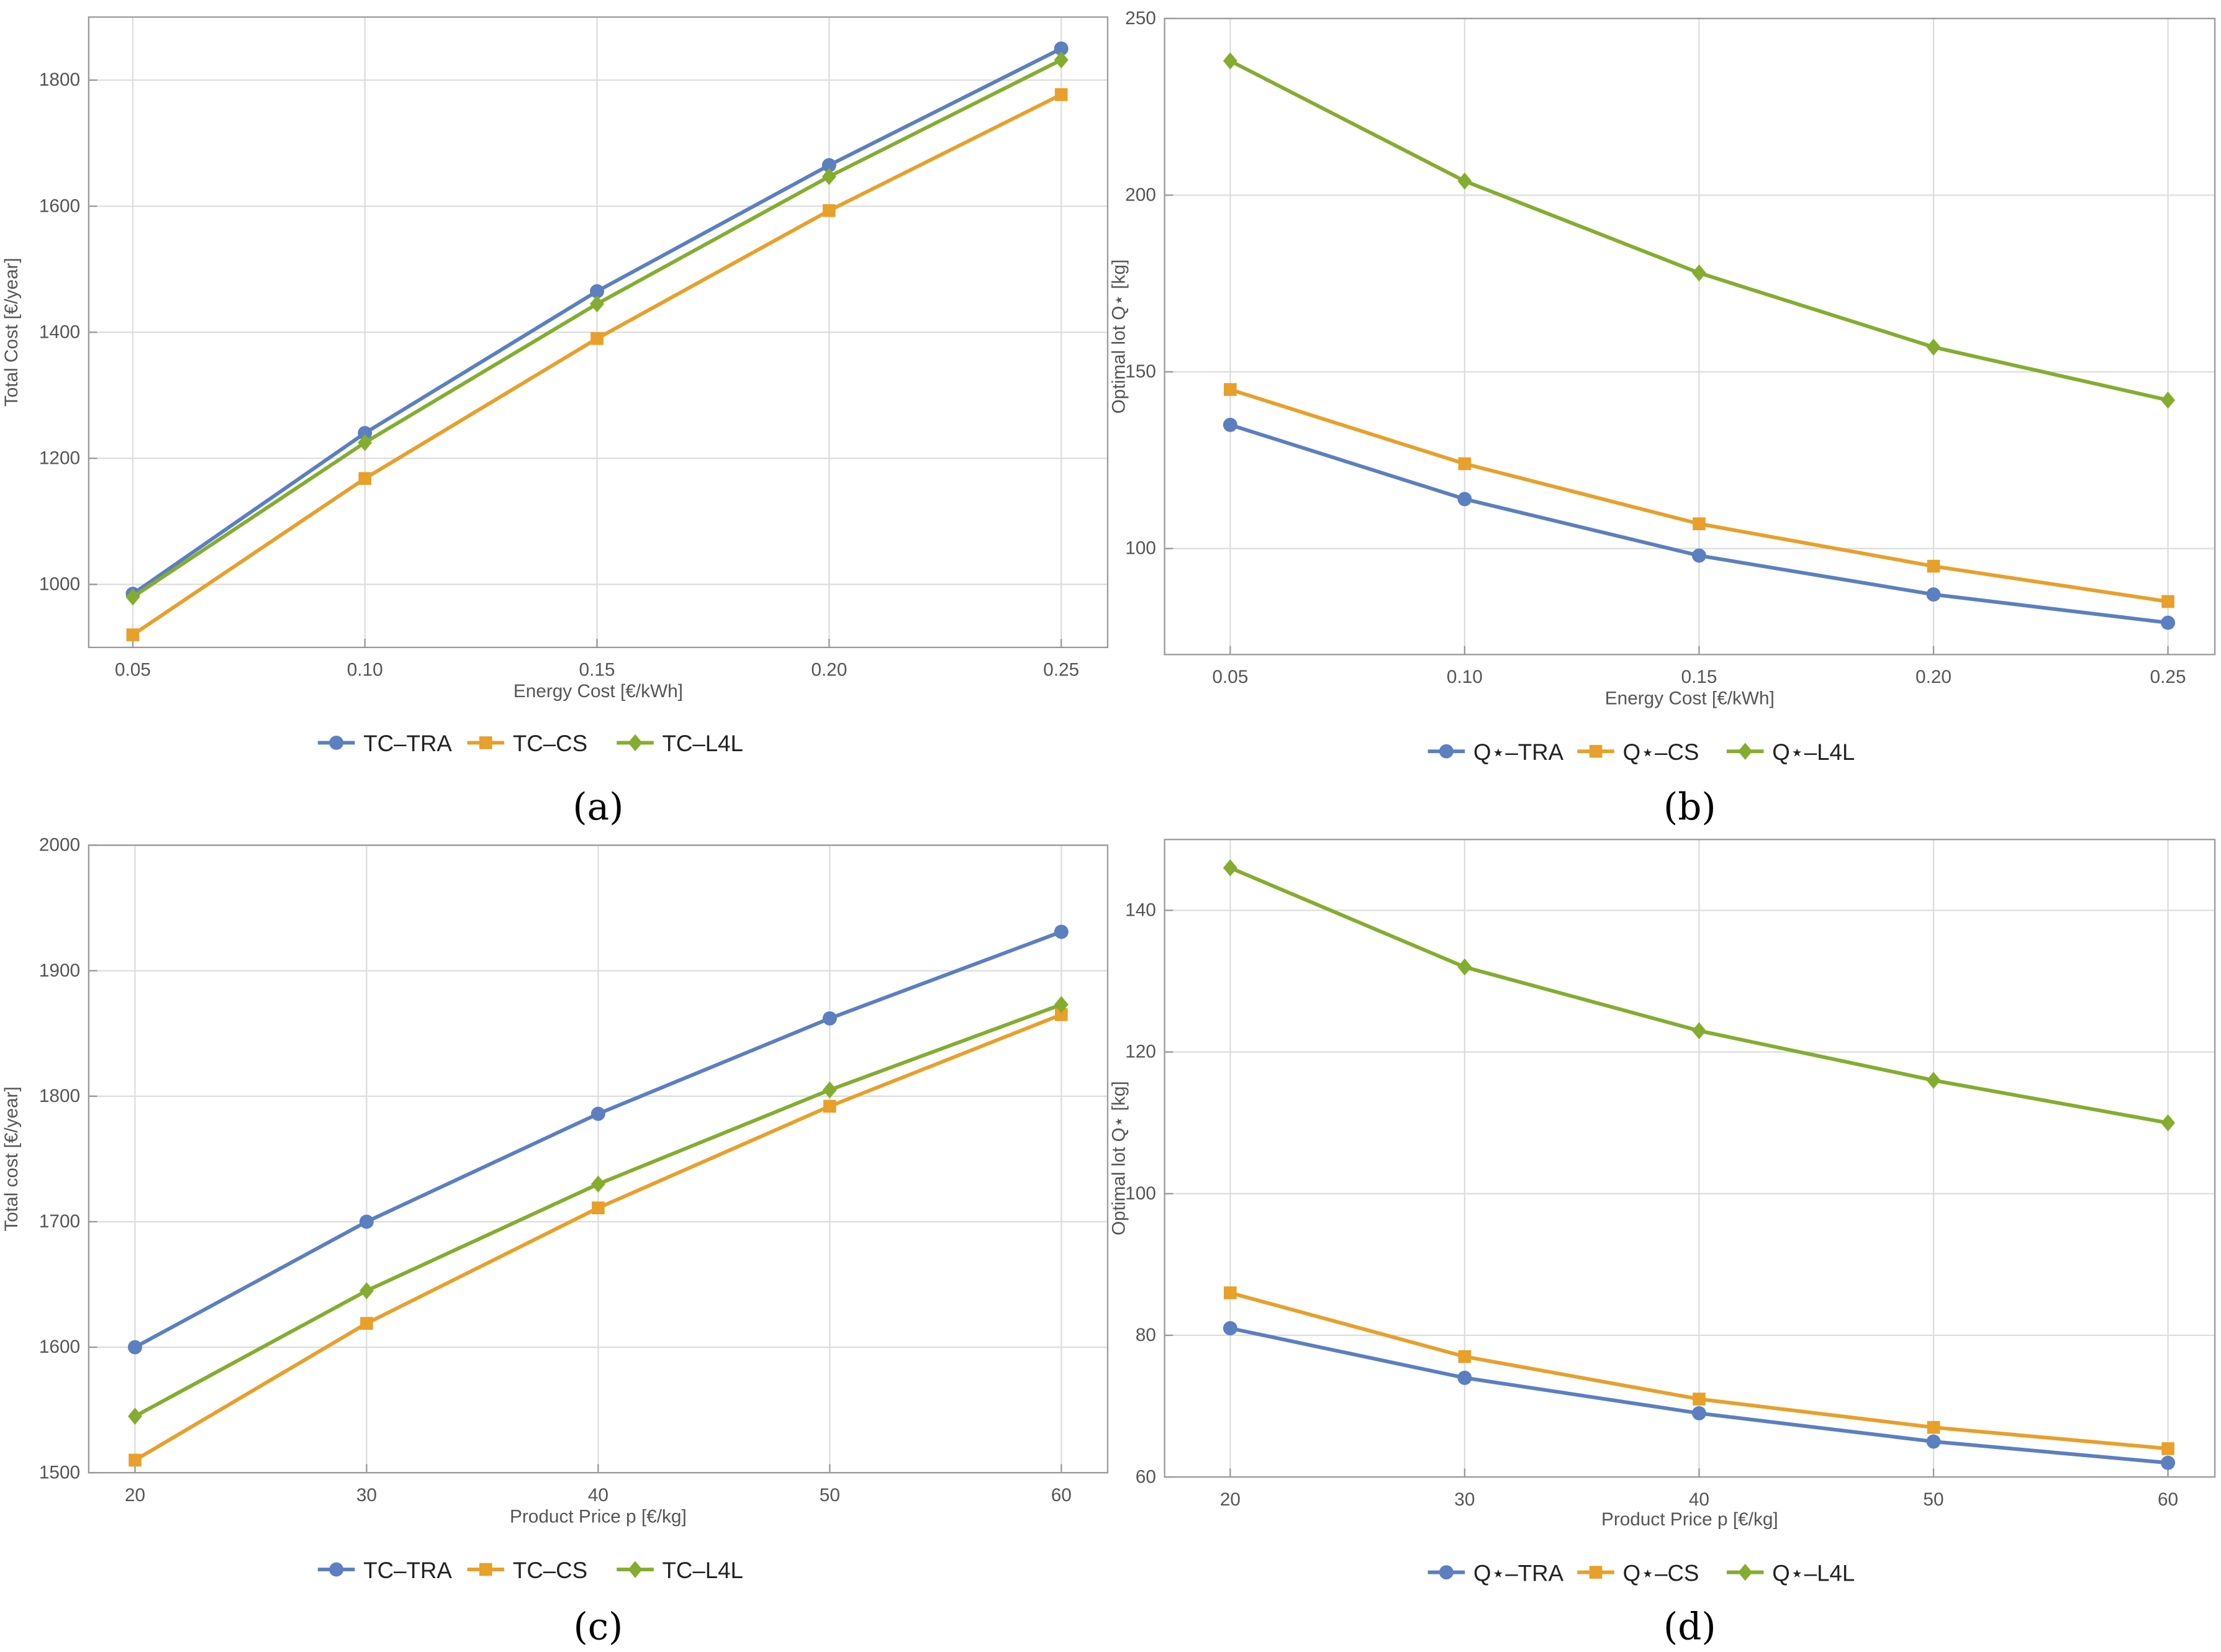 This screenshot has height=1652, width=2221. What do you see at coordinates (1061, 1495) in the screenshot?
I see `x-tick-label: 60` at bounding box center [1061, 1495].